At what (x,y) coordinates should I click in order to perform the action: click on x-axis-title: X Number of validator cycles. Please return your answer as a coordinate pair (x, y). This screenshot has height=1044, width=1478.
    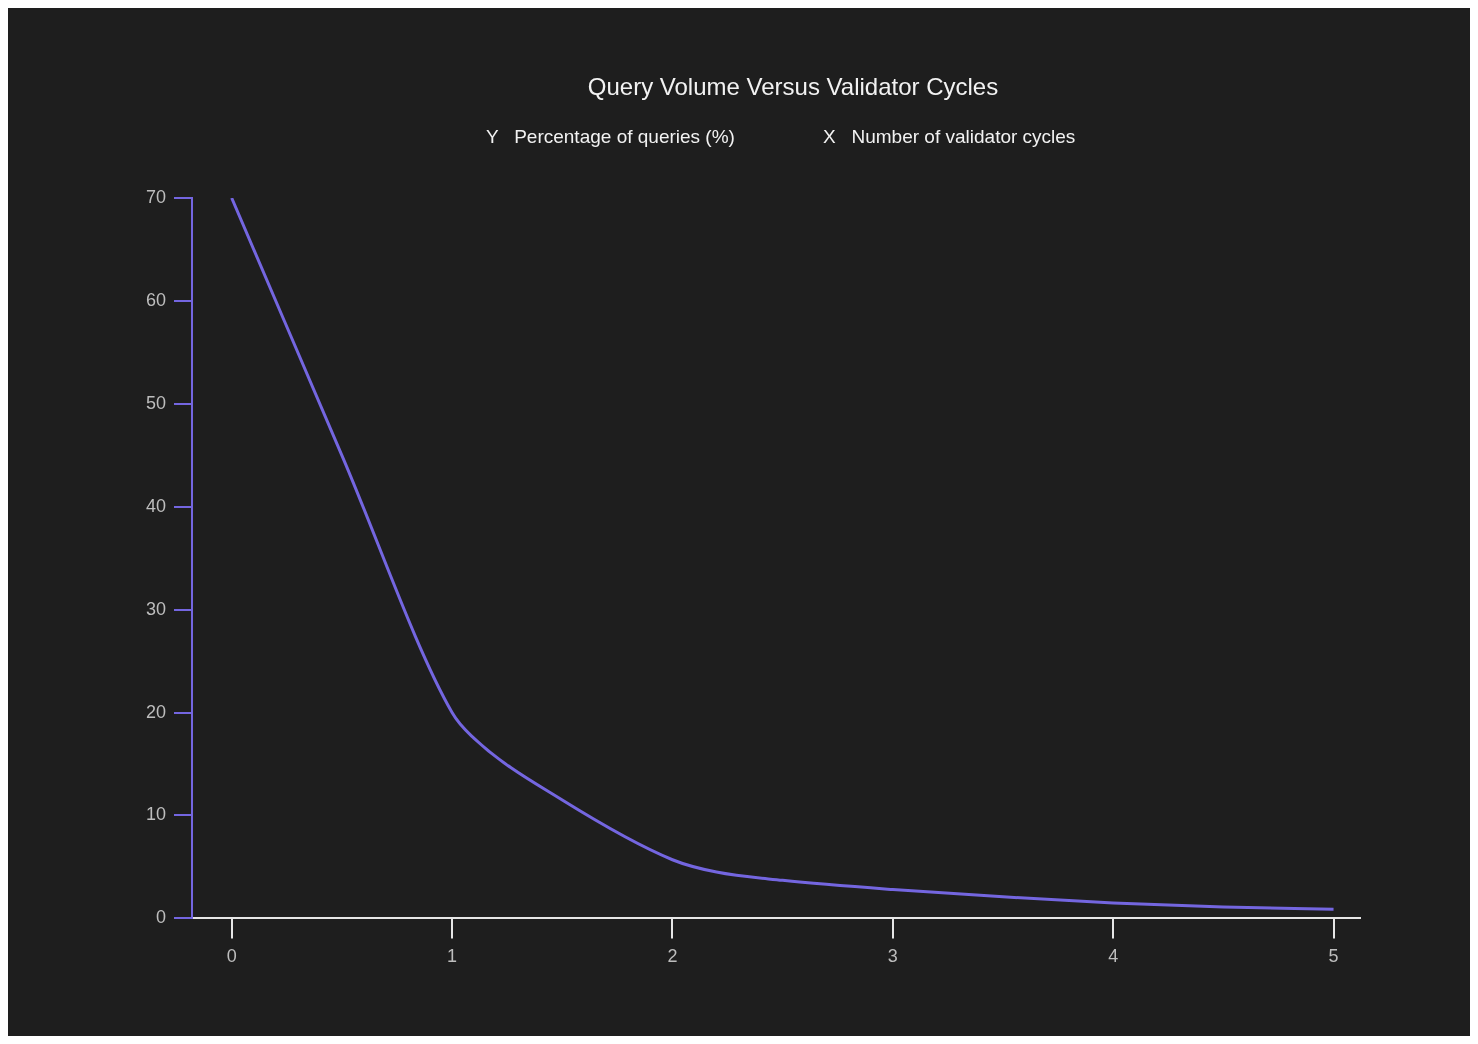
    Looking at the image, I should click on (949, 137).